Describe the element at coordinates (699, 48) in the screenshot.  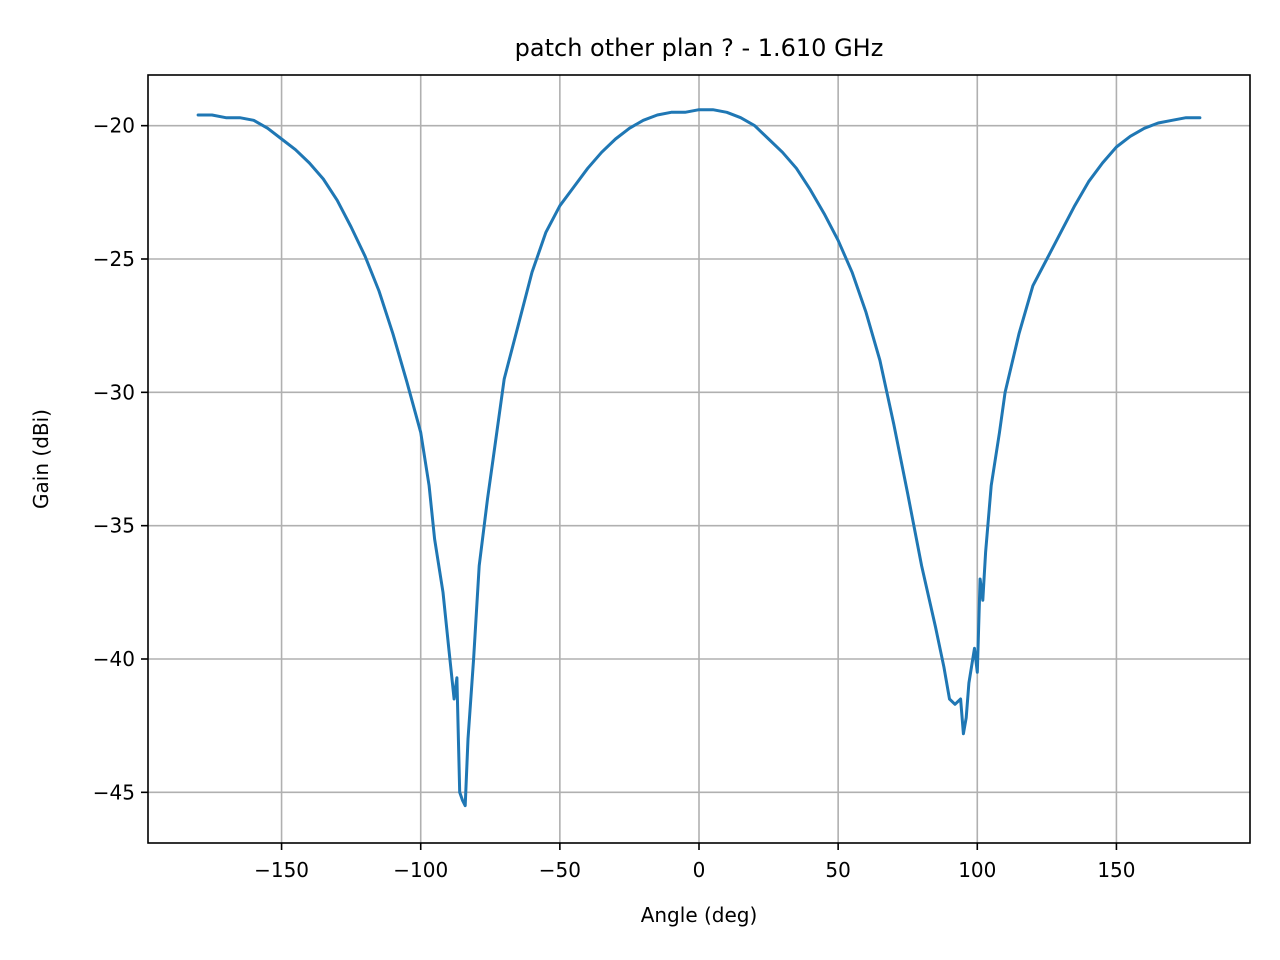
I see `chart-title: patch other plan ? - 1.610 GHz` at that location.